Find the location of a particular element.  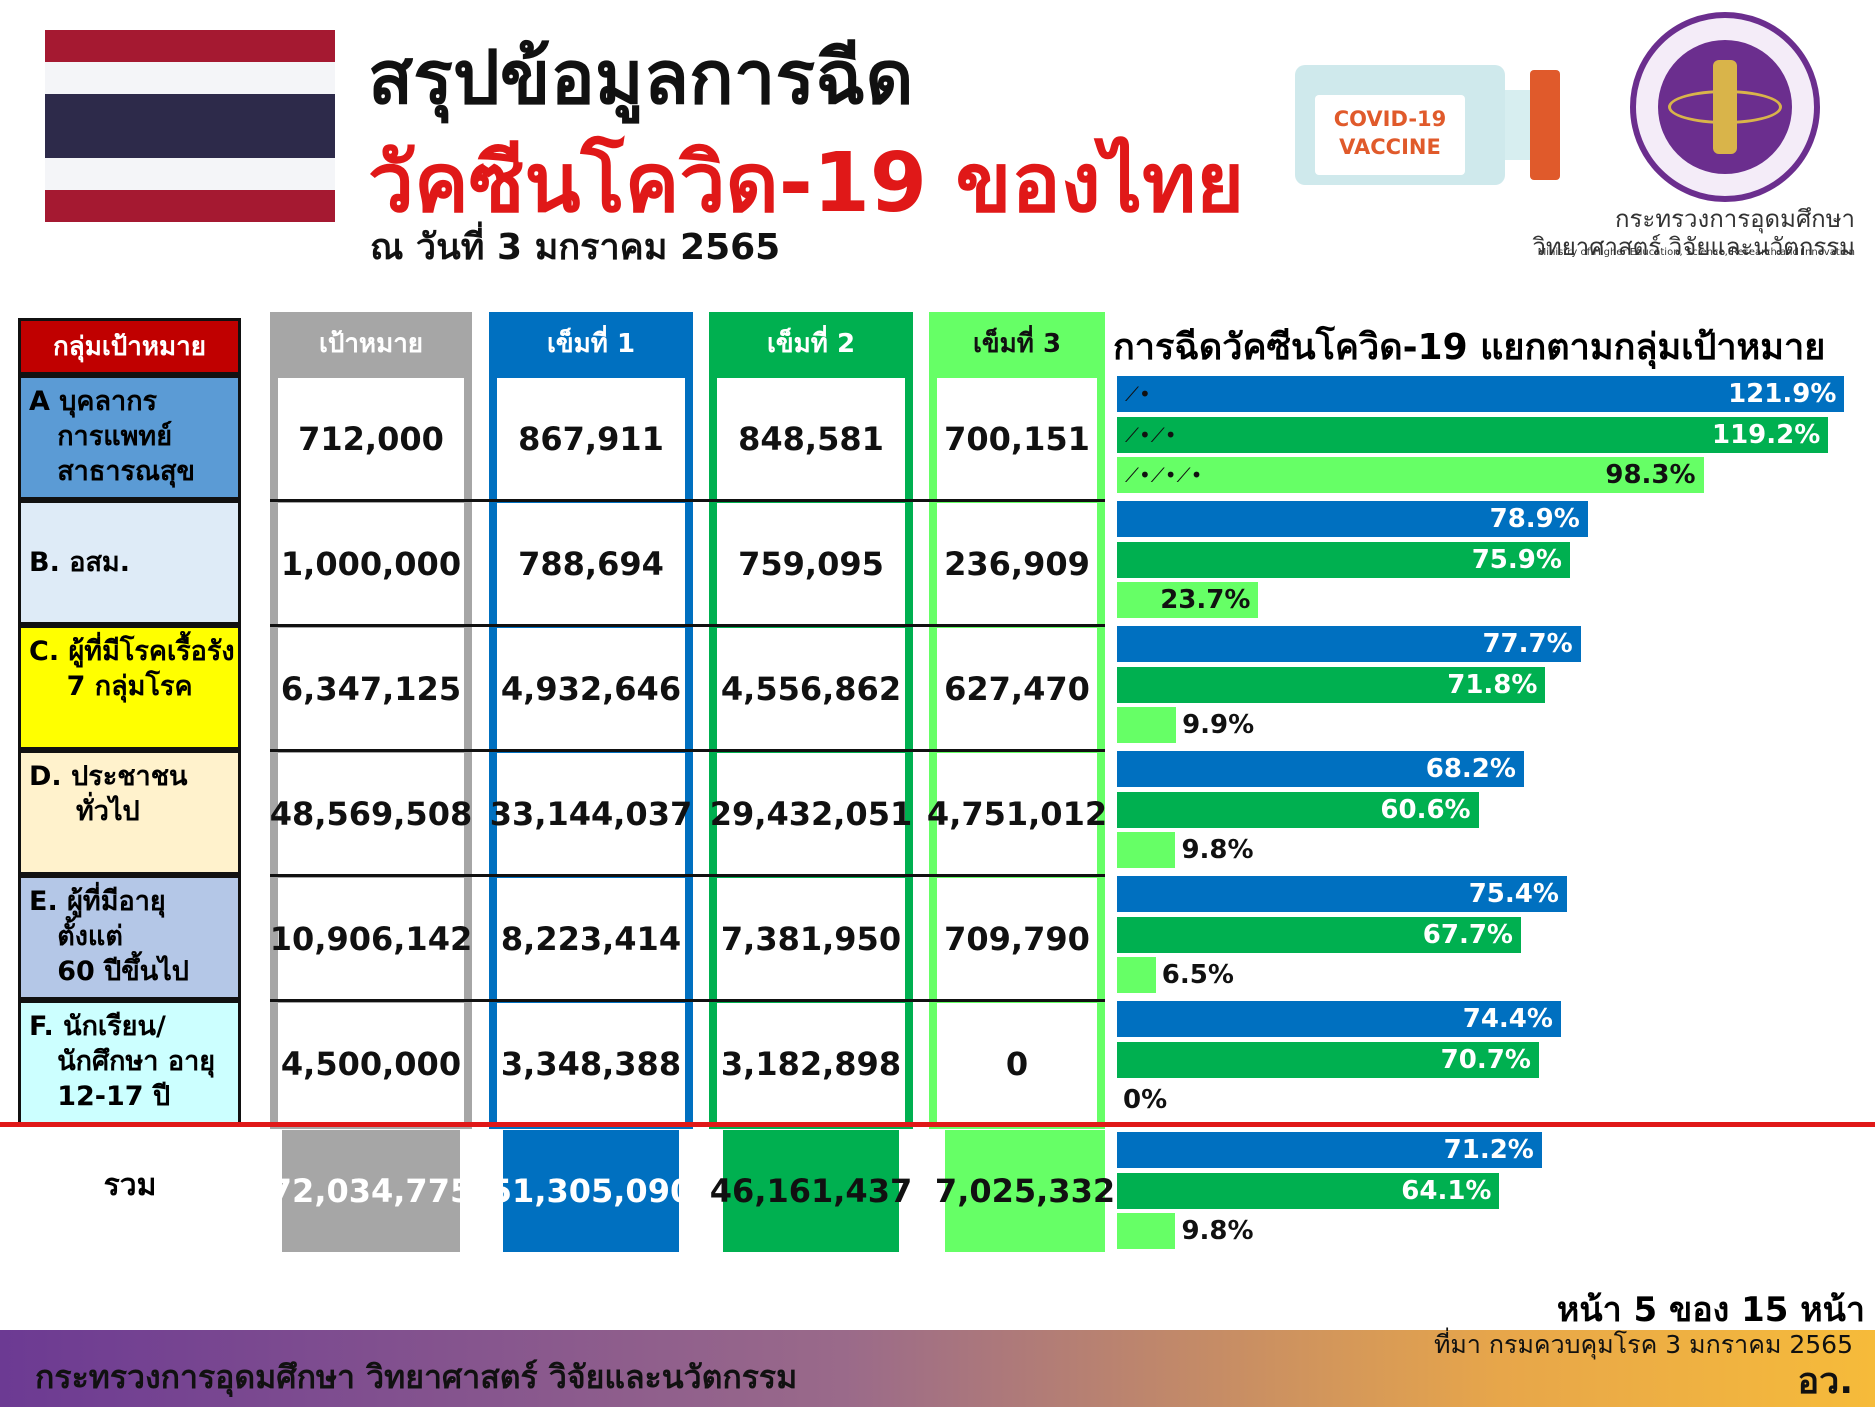

chart-data-label: 119.2% is located at coordinates (1766, 435).